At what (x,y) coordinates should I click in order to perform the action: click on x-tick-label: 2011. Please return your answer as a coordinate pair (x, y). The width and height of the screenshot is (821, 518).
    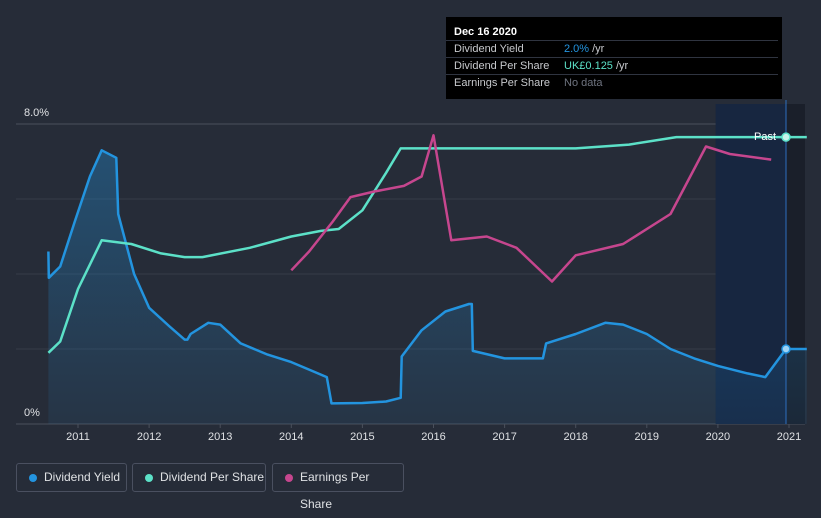
    Looking at the image, I should click on (78, 437).